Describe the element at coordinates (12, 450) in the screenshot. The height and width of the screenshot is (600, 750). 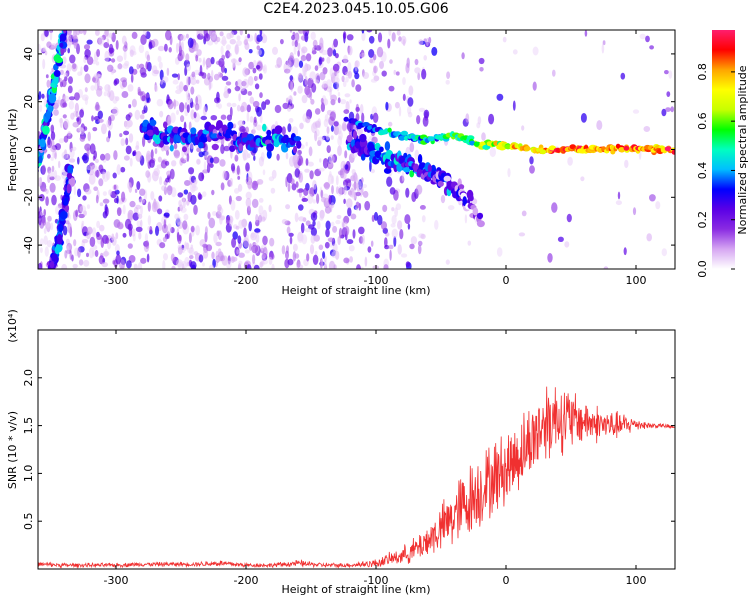
I see `snr-y-label: SNR (10 * v/v)` at that location.